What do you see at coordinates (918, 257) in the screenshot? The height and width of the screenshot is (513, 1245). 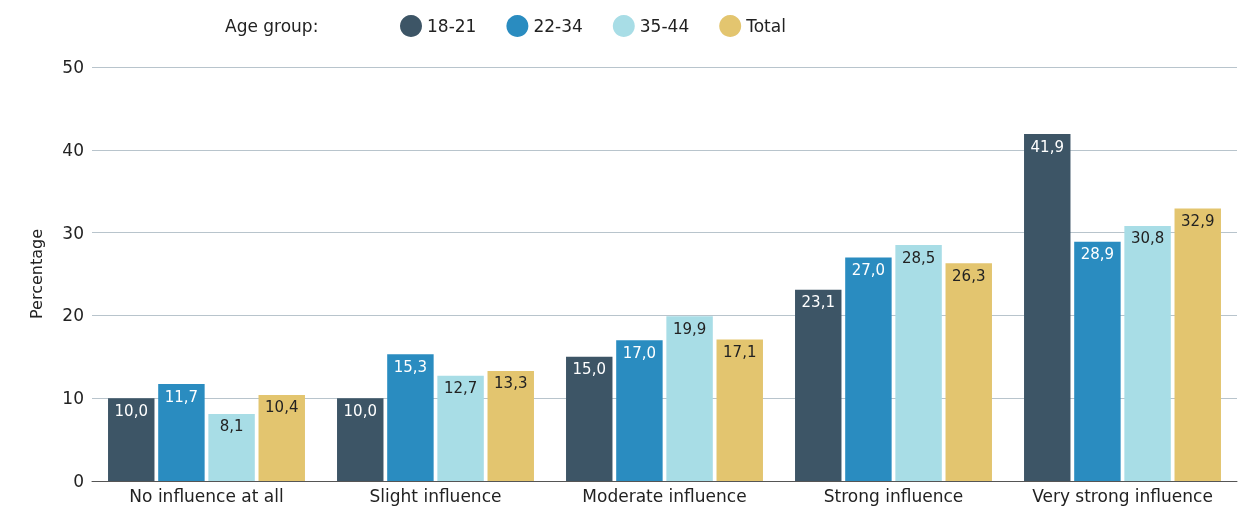 I see `data-label: 28,5` at bounding box center [918, 257].